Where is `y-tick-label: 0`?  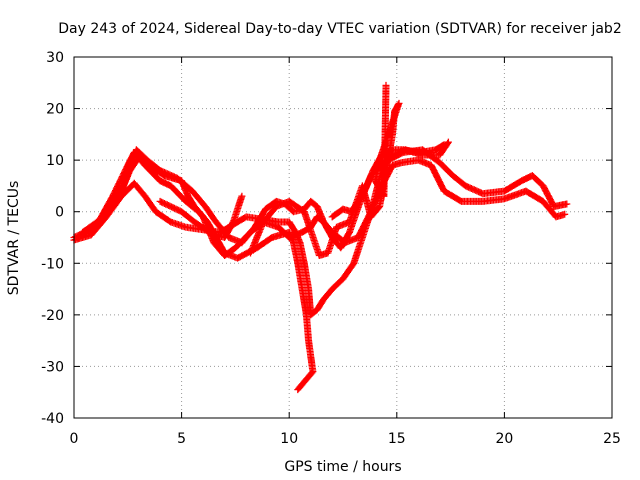 y-tick-label: 0 is located at coordinates (59, 213).